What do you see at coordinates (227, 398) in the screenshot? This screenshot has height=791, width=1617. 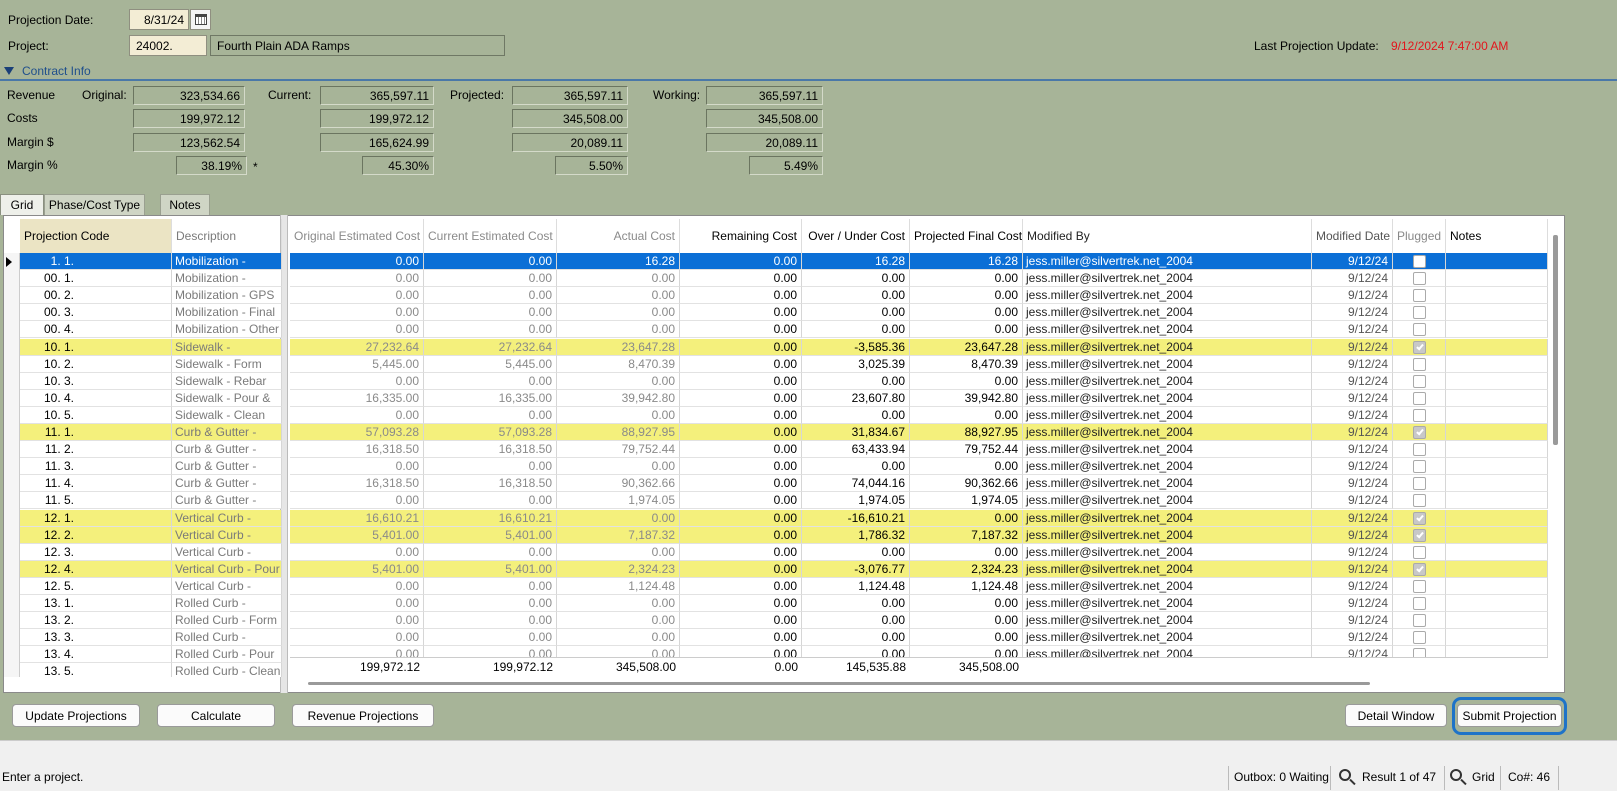 I see `grid-cell: Sidewalk - Pour &` at bounding box center [227, 398].